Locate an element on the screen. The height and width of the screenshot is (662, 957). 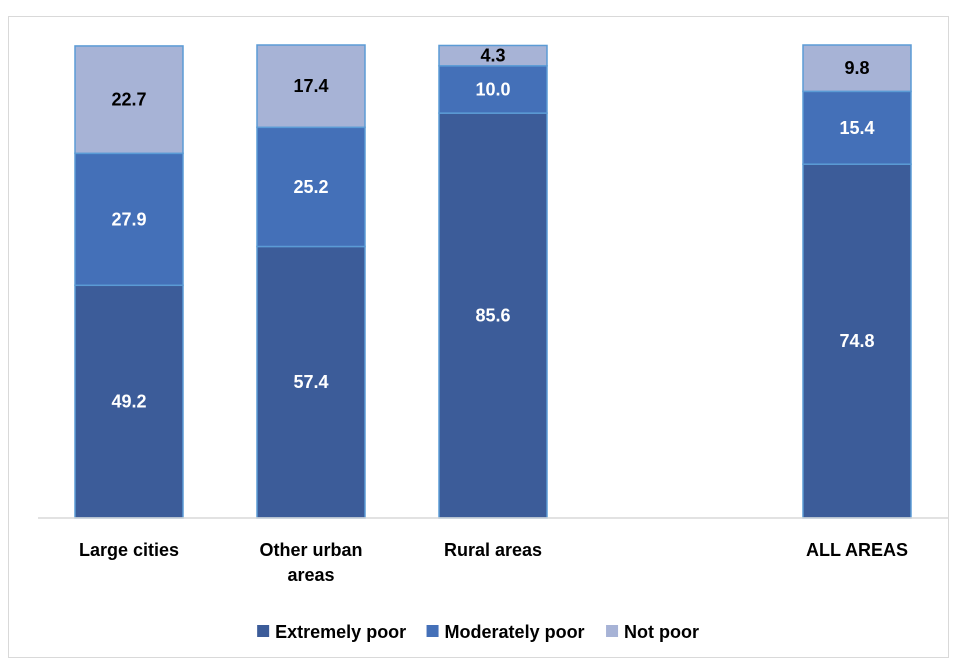
category-label: areas is located at coordinates (310, 575).